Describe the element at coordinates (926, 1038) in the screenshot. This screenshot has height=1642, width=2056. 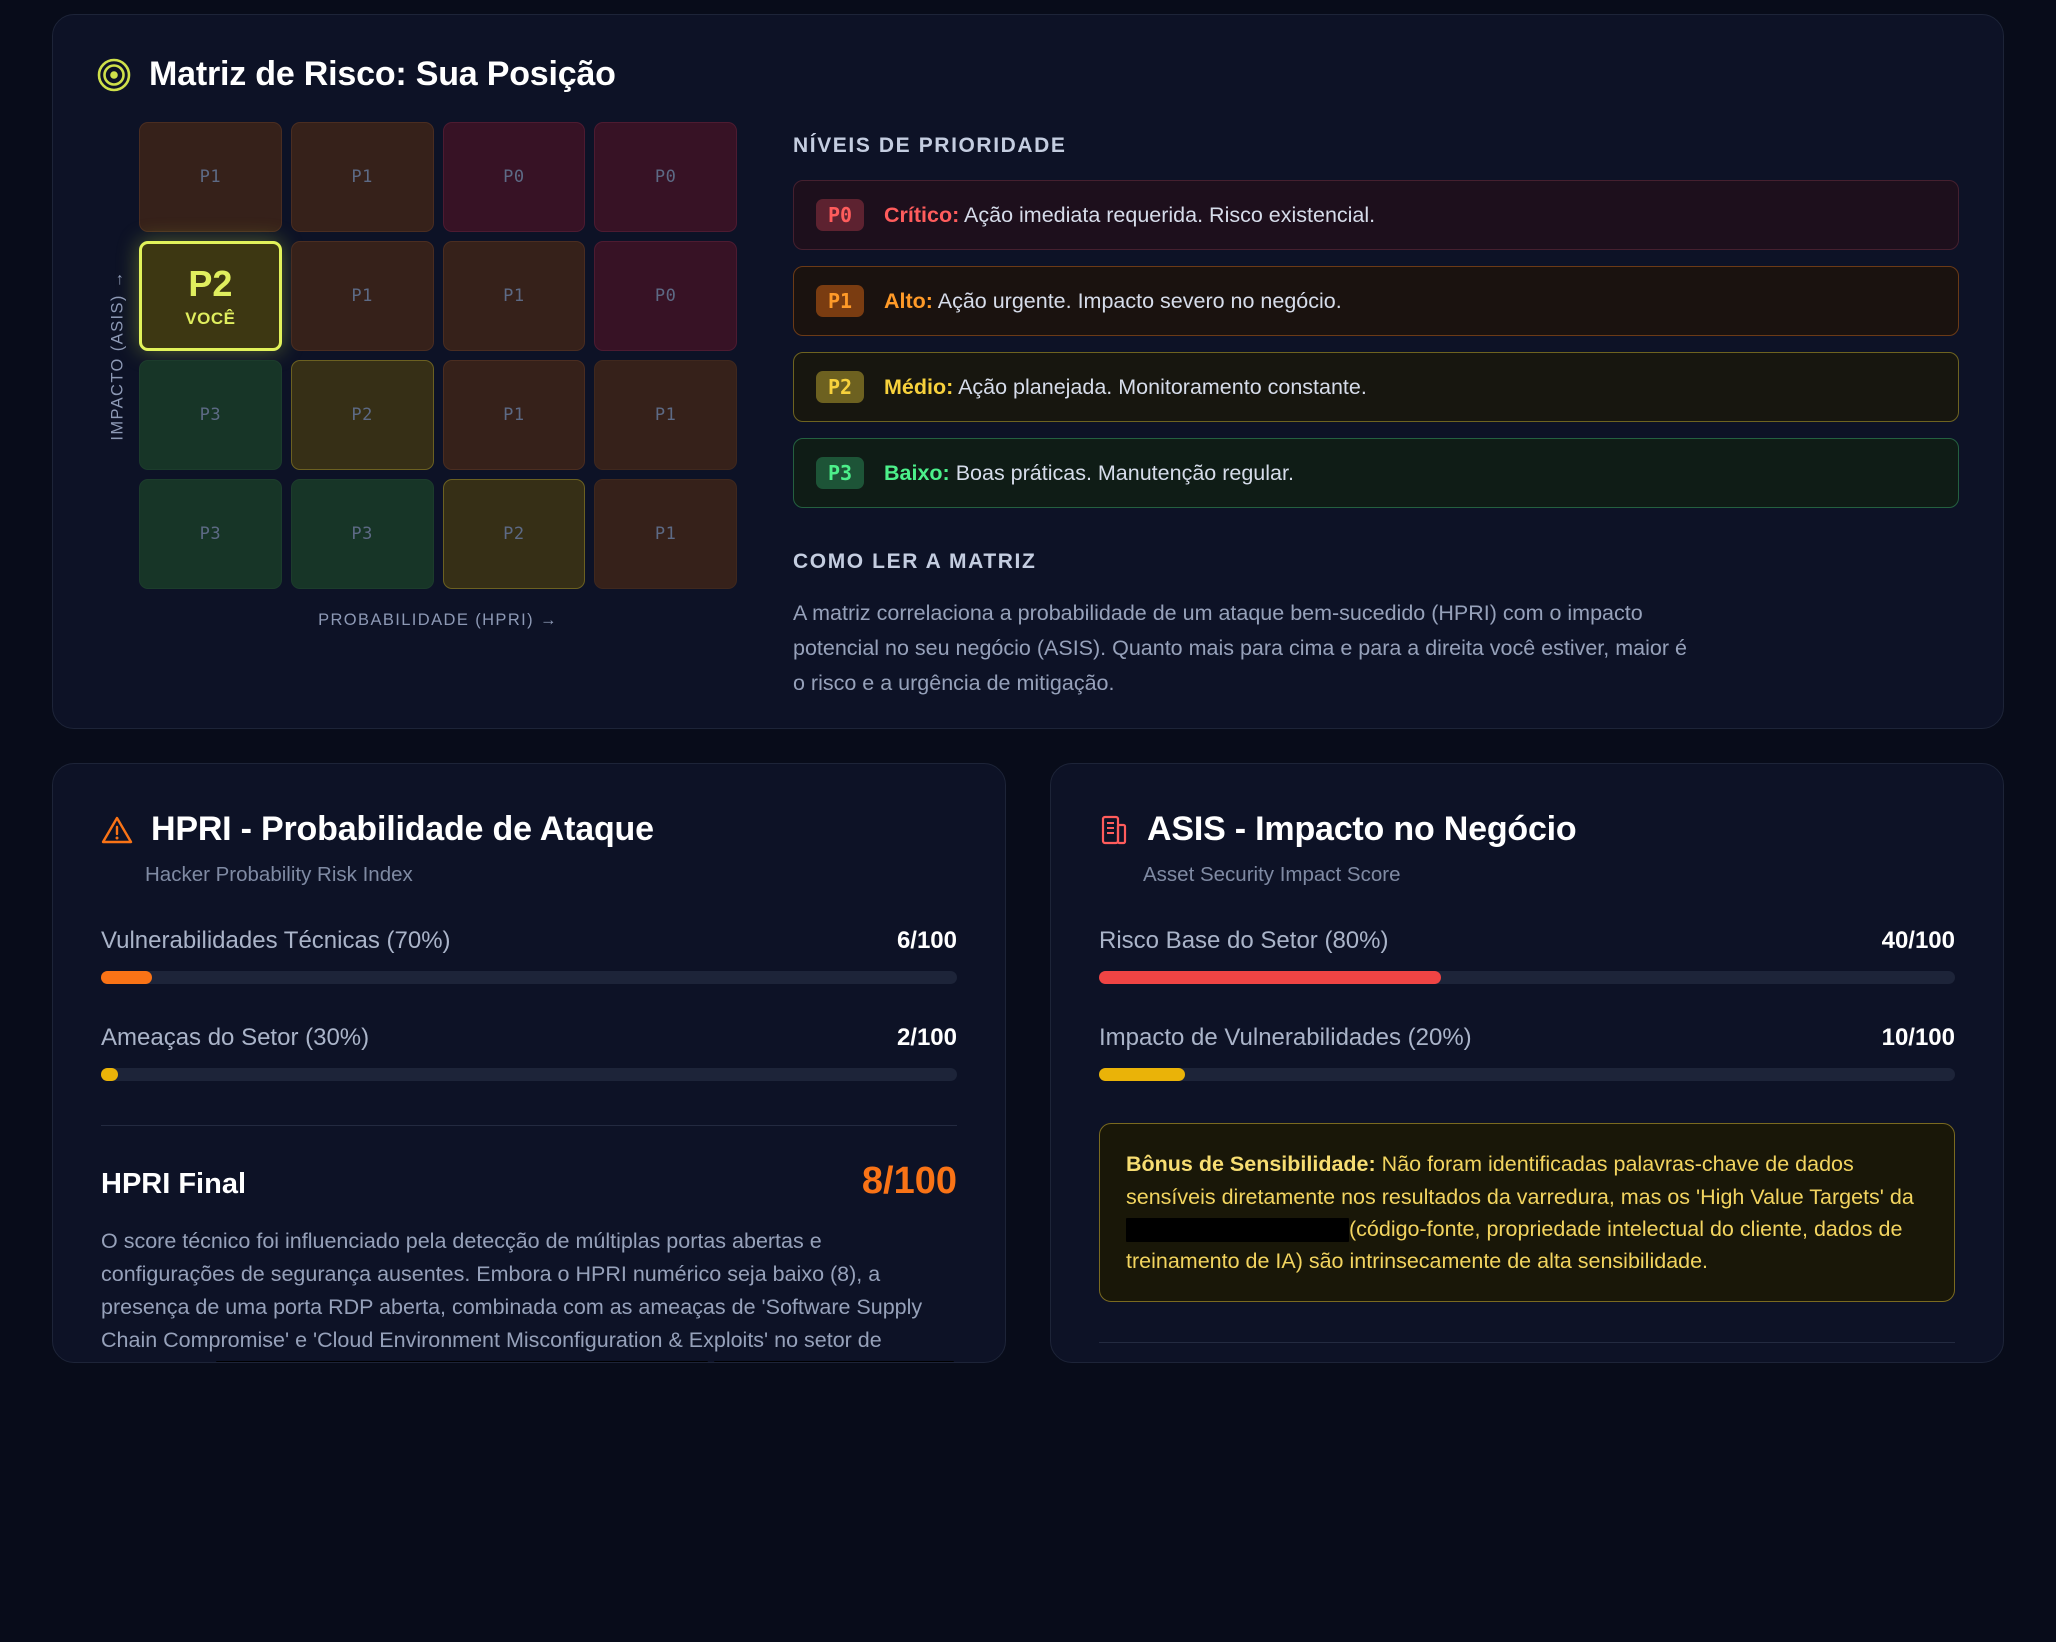
I see `metric-value: 2/100` at that location.